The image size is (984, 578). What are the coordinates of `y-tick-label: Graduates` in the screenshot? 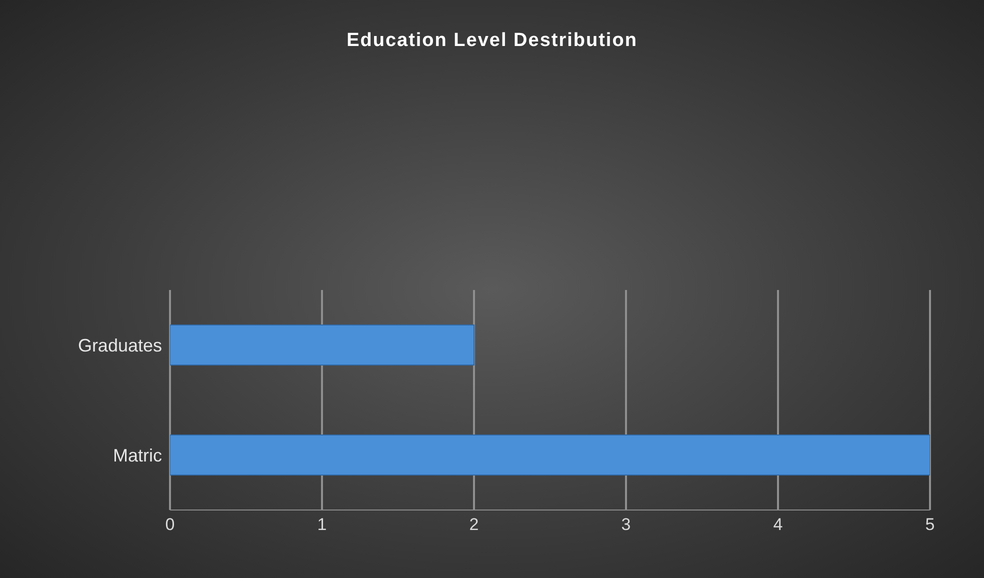 It's located at (120, 345).